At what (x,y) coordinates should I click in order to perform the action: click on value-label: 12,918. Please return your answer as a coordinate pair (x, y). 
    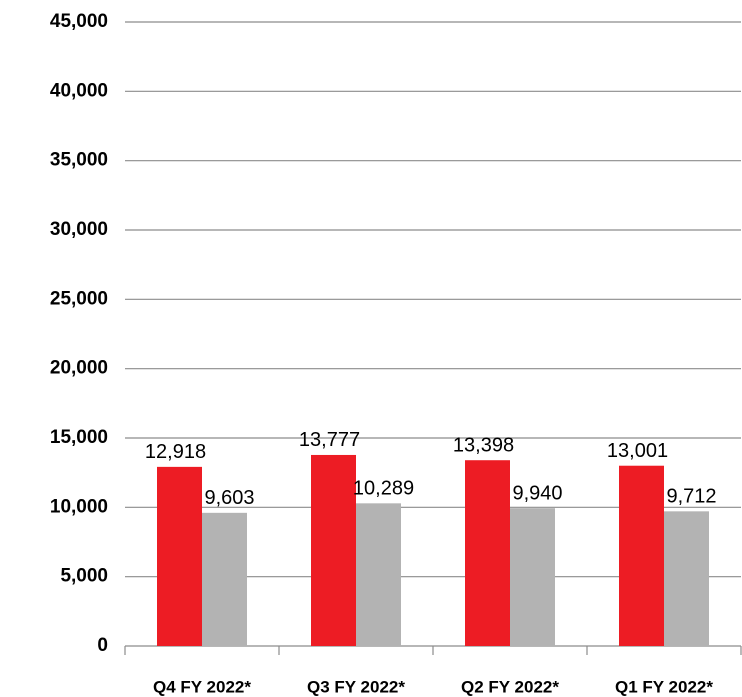
    Looking at the image, I should click on (175, 452).